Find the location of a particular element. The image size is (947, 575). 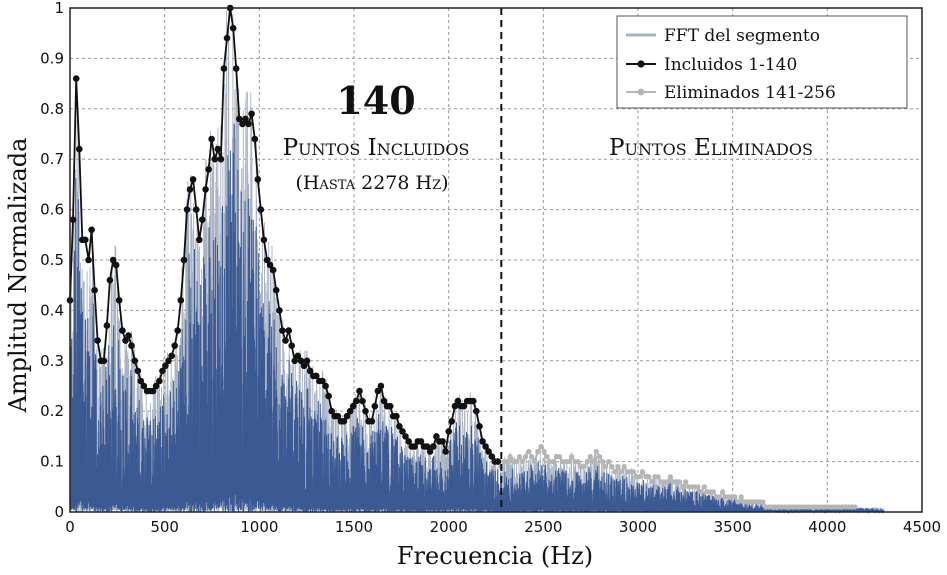

eliminated-series is located at coordinates (678, 476).